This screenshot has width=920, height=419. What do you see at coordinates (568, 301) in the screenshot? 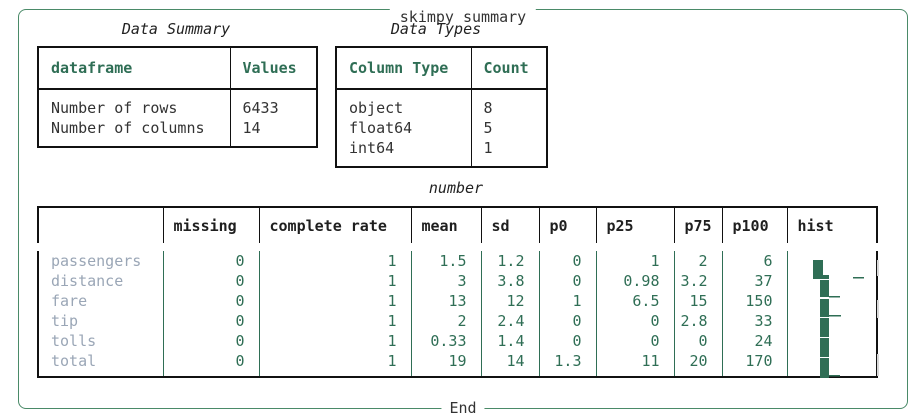
I see `cell-p0: 1` at bounding box center [568, 301].